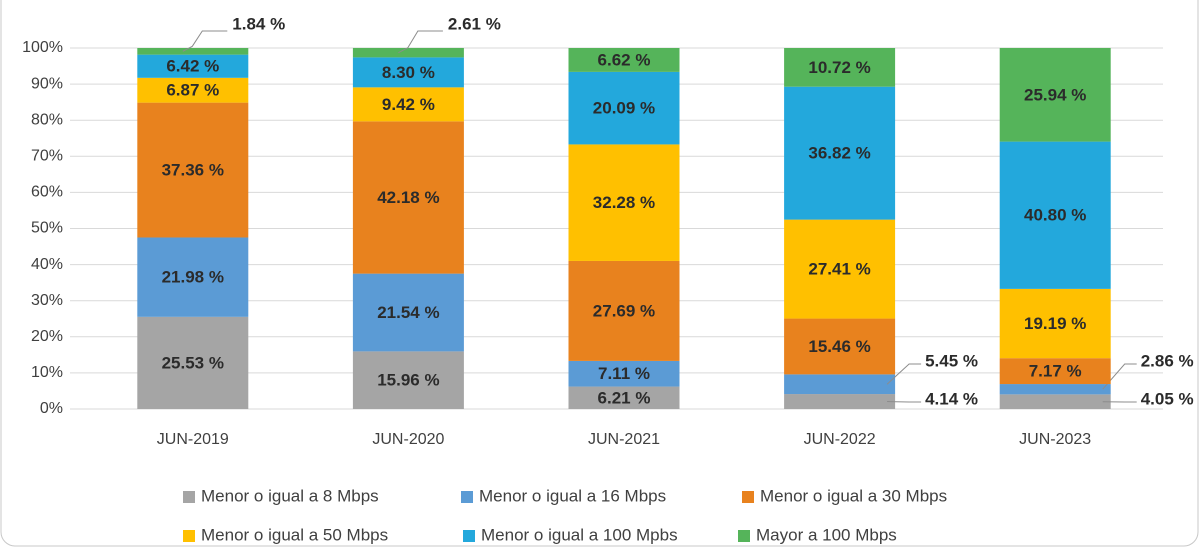  I want to click on x-tick-label: JUN-2020, so click(408, 439).